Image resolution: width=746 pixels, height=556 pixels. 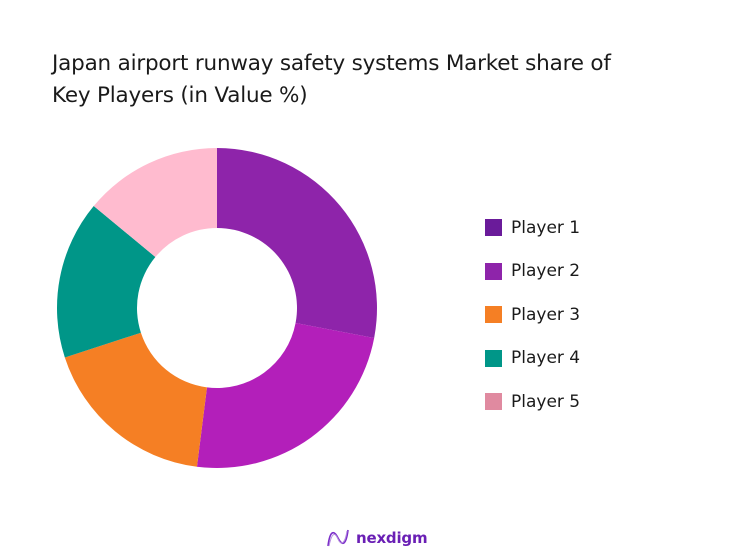 I want to click on chart-title-line2: Key Players (in Value %), so click(x=180, y=95).